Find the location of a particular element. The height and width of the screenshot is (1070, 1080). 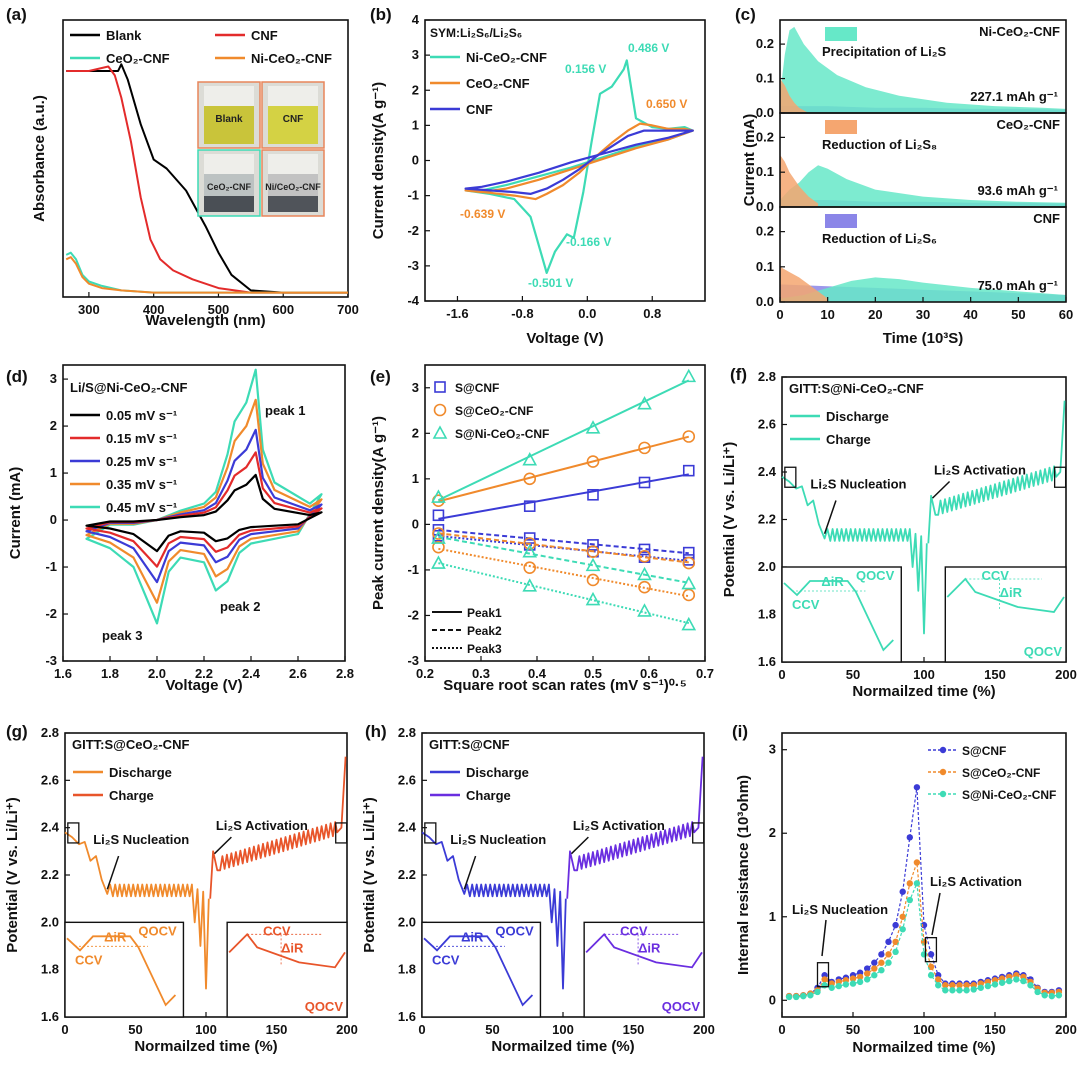

annotation: -0.166 V is located at coordinates (588, 242).